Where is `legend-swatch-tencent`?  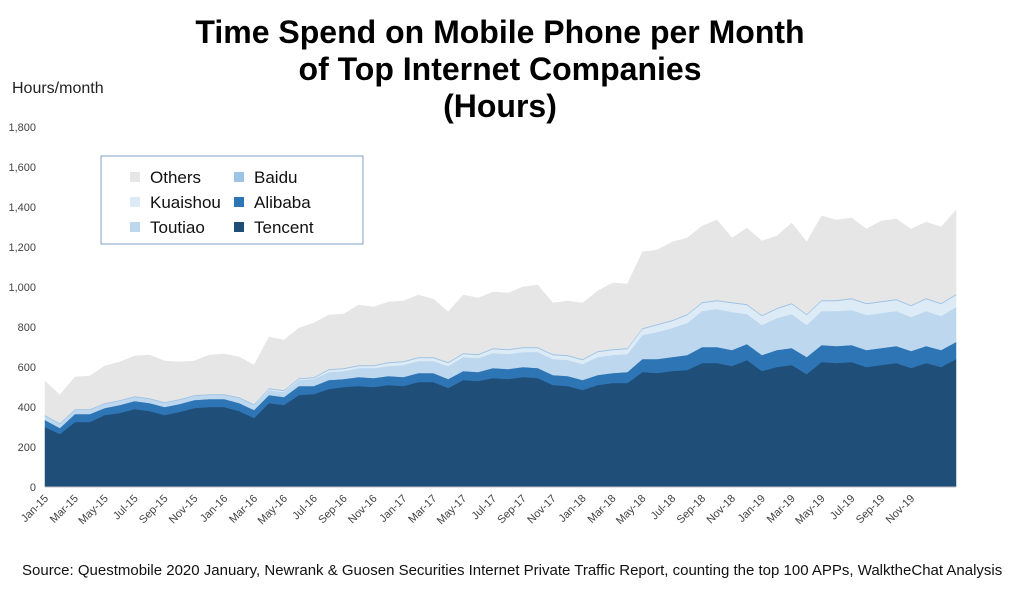 legend-swatch-tencent is located at coordinates (239, 227).